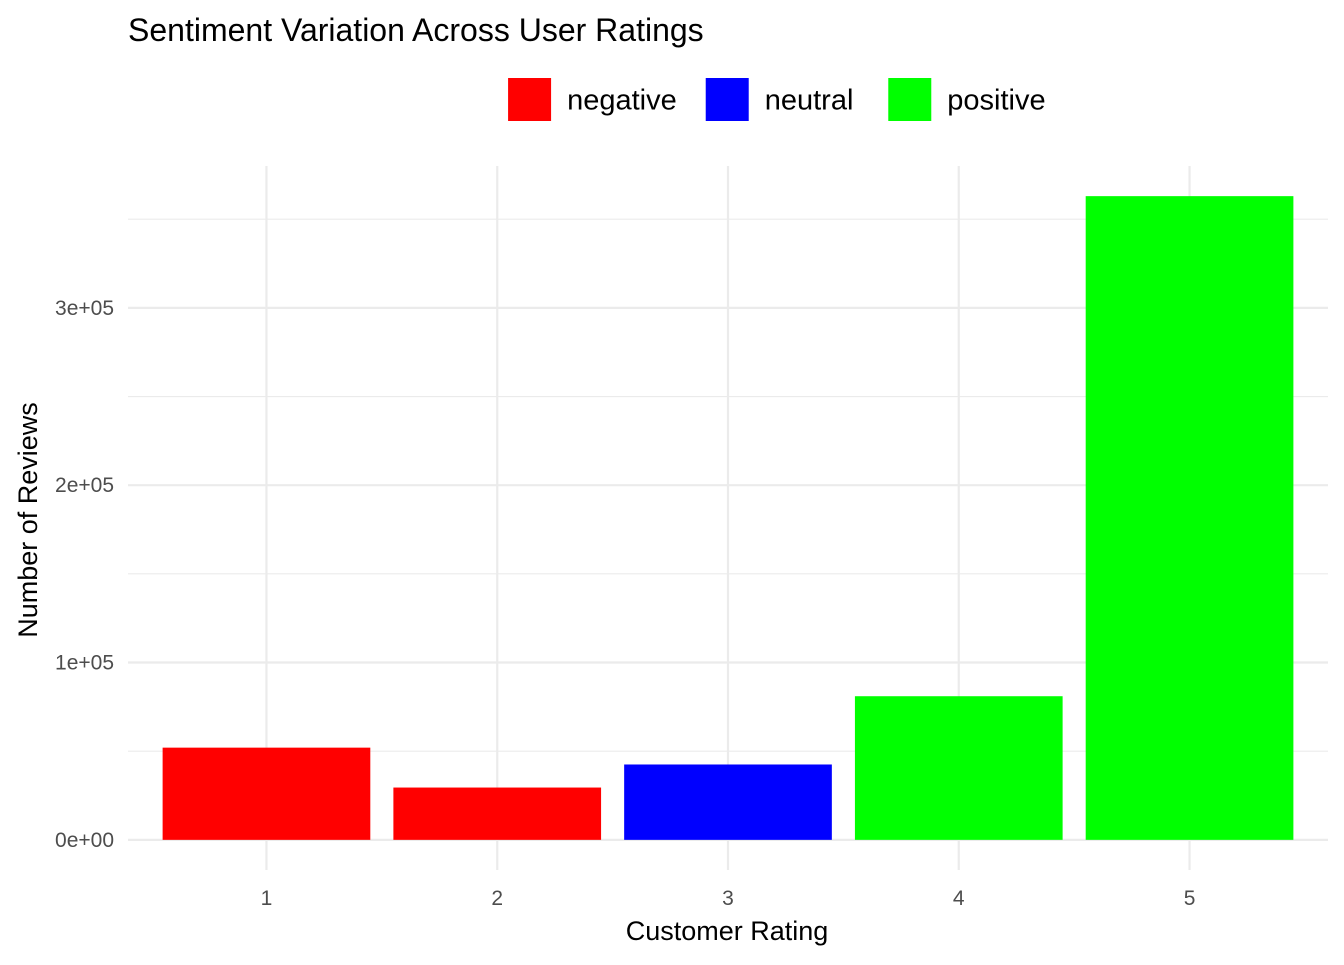  I want to click on y-tick-label: 2e+05, so click(84, 485).